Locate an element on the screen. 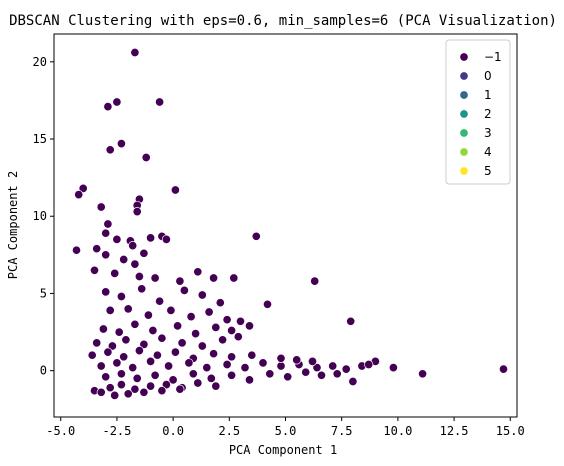 Image resolution: width=564 pixels, height=466 pixels. legend-label: −1 is located at coordinates (493, 57).